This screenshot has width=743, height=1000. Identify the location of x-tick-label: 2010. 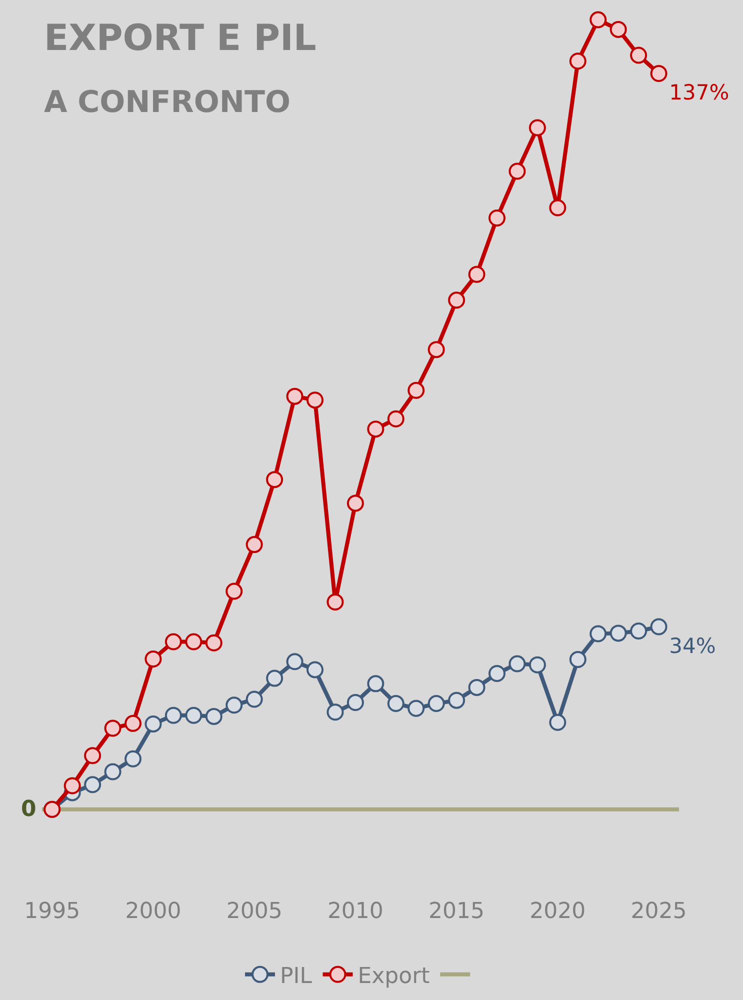
(355, 911).